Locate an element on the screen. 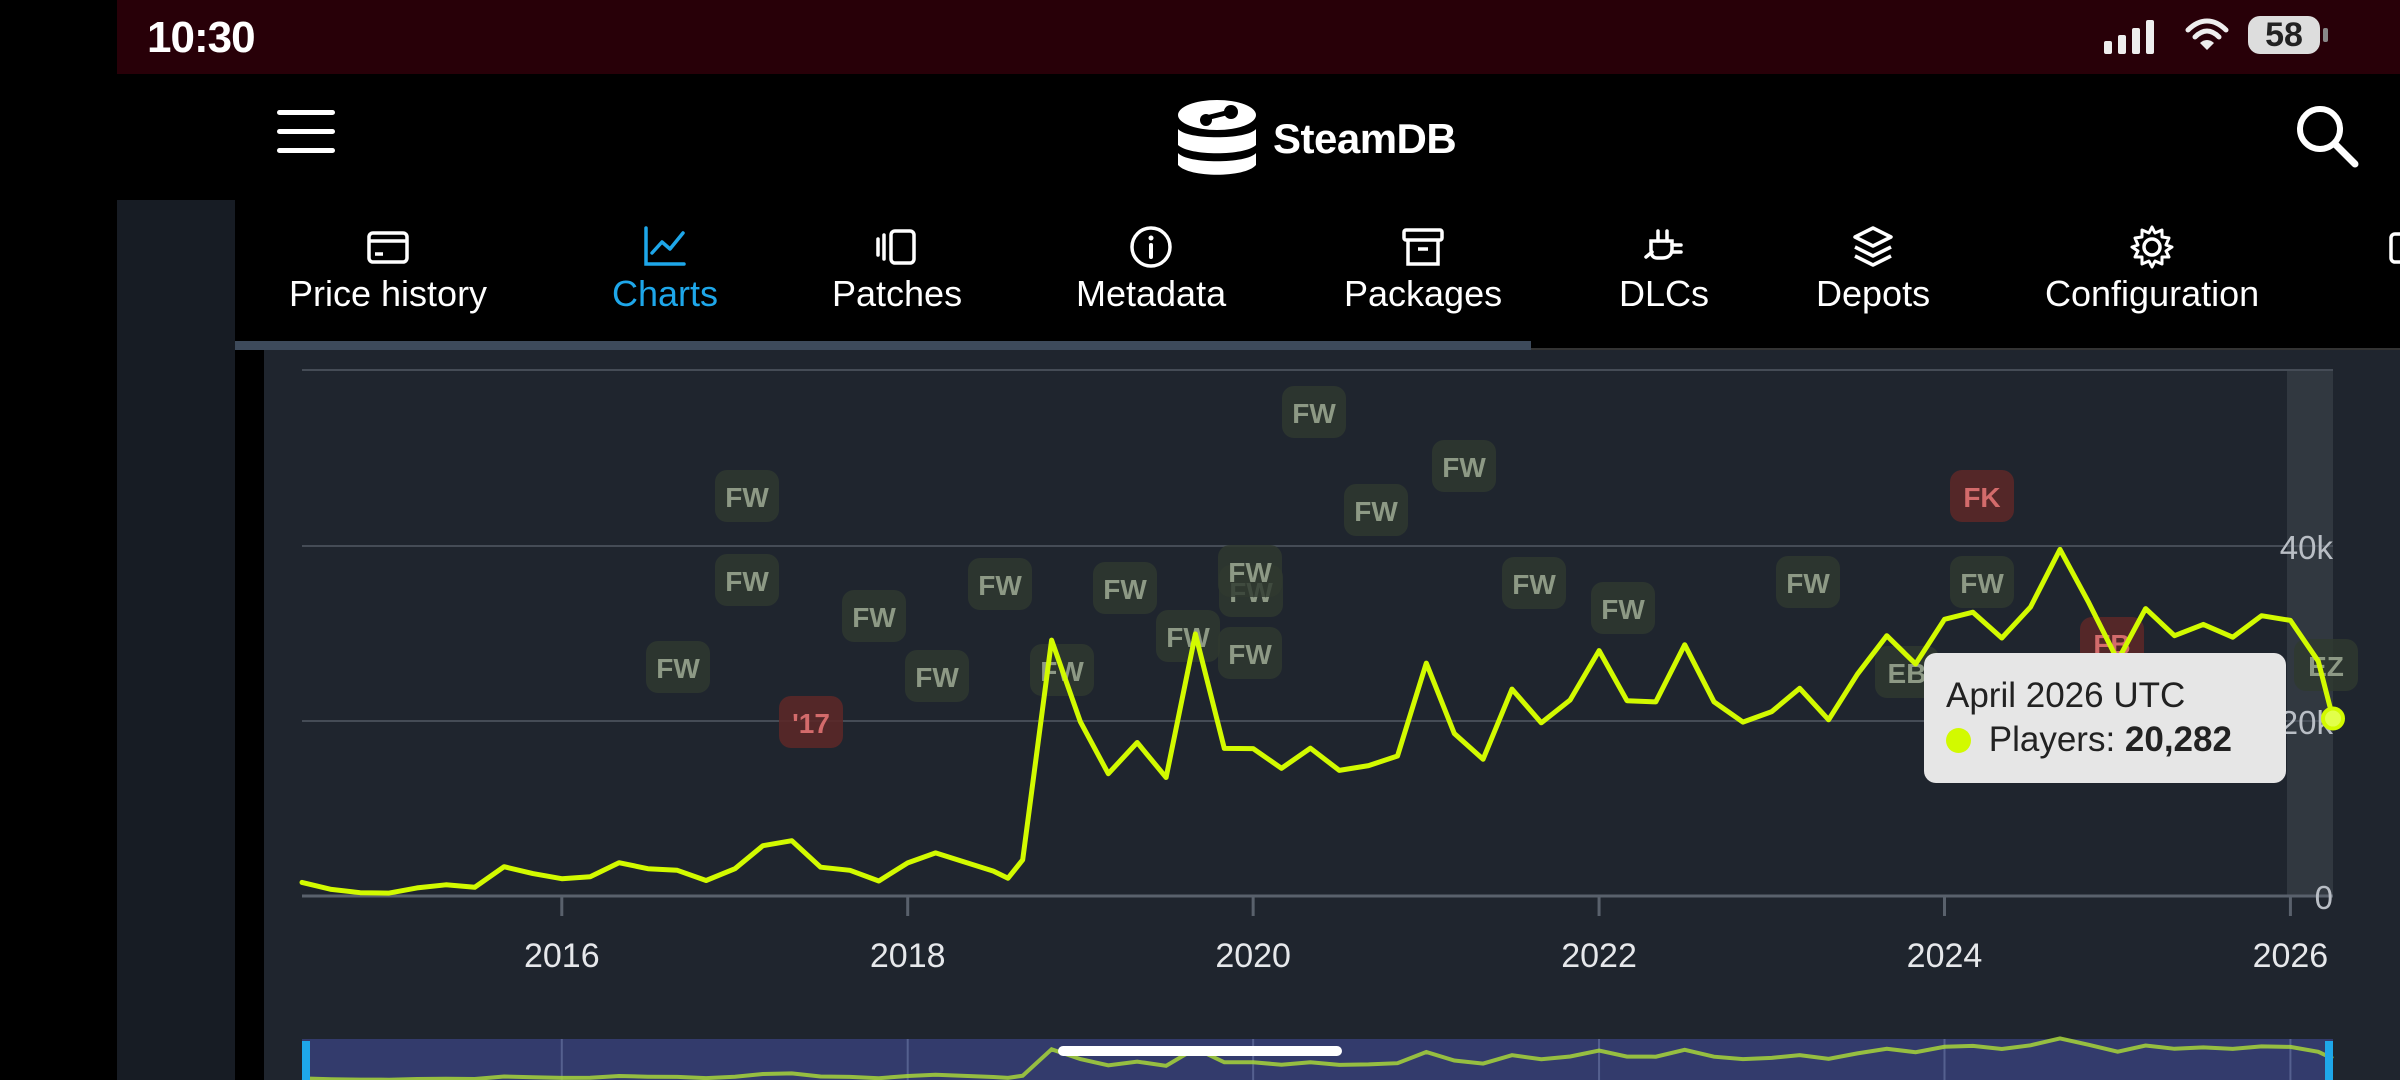 The height and width of the screenshot is (1080, 2400). tooltip-value: 20,282 is located at coordinates (2178, 739).